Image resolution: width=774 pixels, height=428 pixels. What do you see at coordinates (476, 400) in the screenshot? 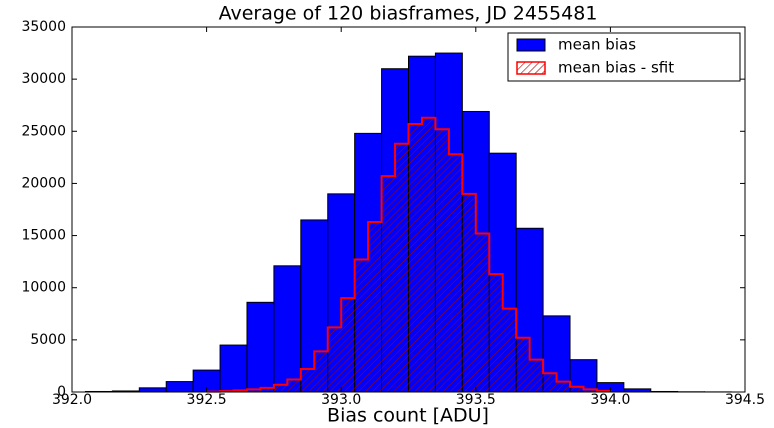
I see `x-tick-label: 393.5` at bounding box center [476, 400].